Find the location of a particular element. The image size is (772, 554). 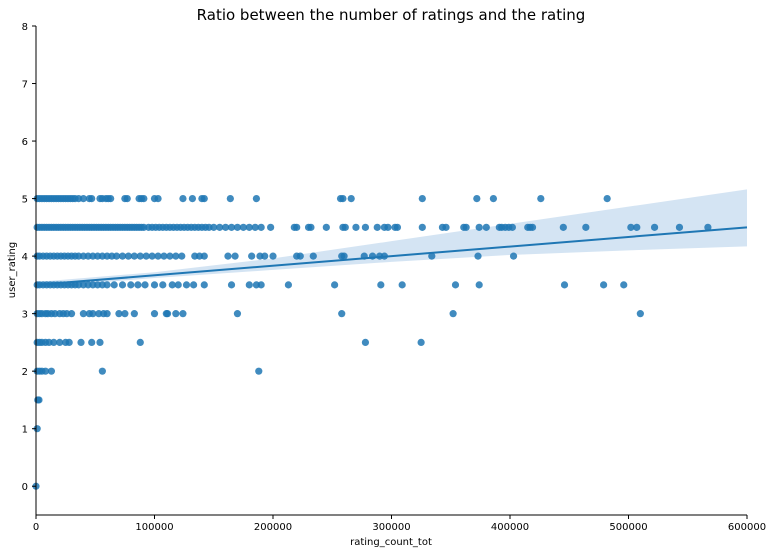

x-tick-label: 400000 is located at coordinates (510, 527).